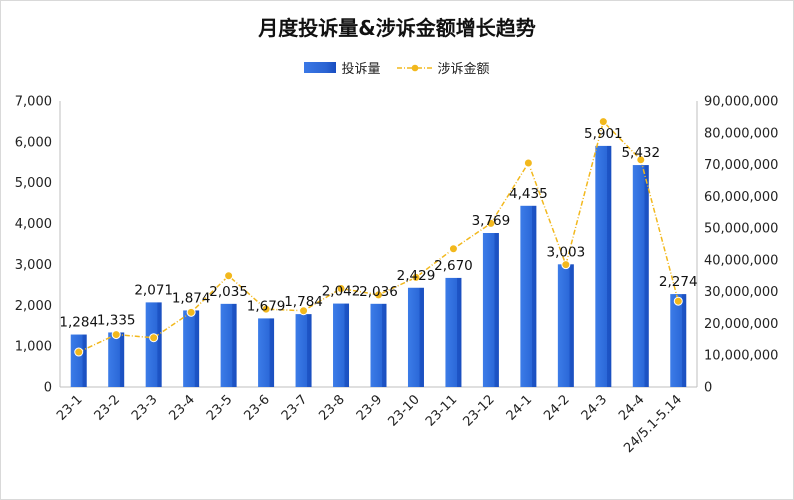  Describe the element at coordinates (741, 260) in the screenshot. I see `y-right-tick-label: 40,000,000` at that location.